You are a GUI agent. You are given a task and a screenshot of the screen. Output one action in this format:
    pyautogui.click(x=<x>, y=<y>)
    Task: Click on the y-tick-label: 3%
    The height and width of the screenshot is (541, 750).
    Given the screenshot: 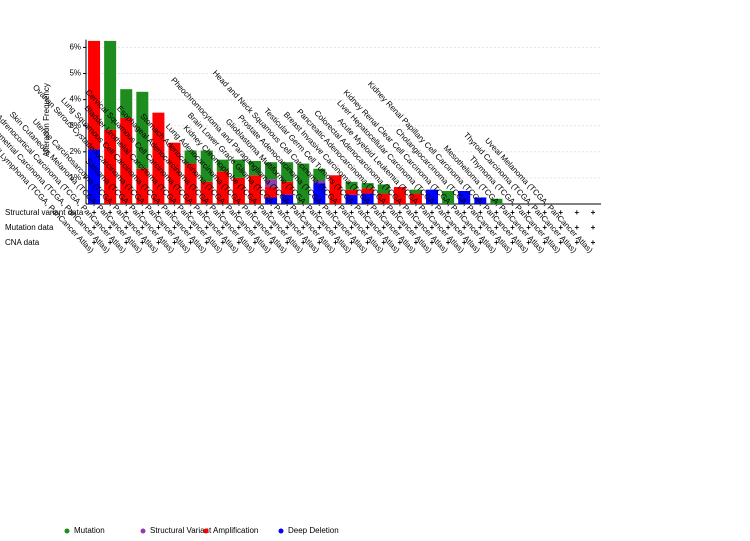 What is the action you would take?
    pyautogui.click(x=75, y=125)
    